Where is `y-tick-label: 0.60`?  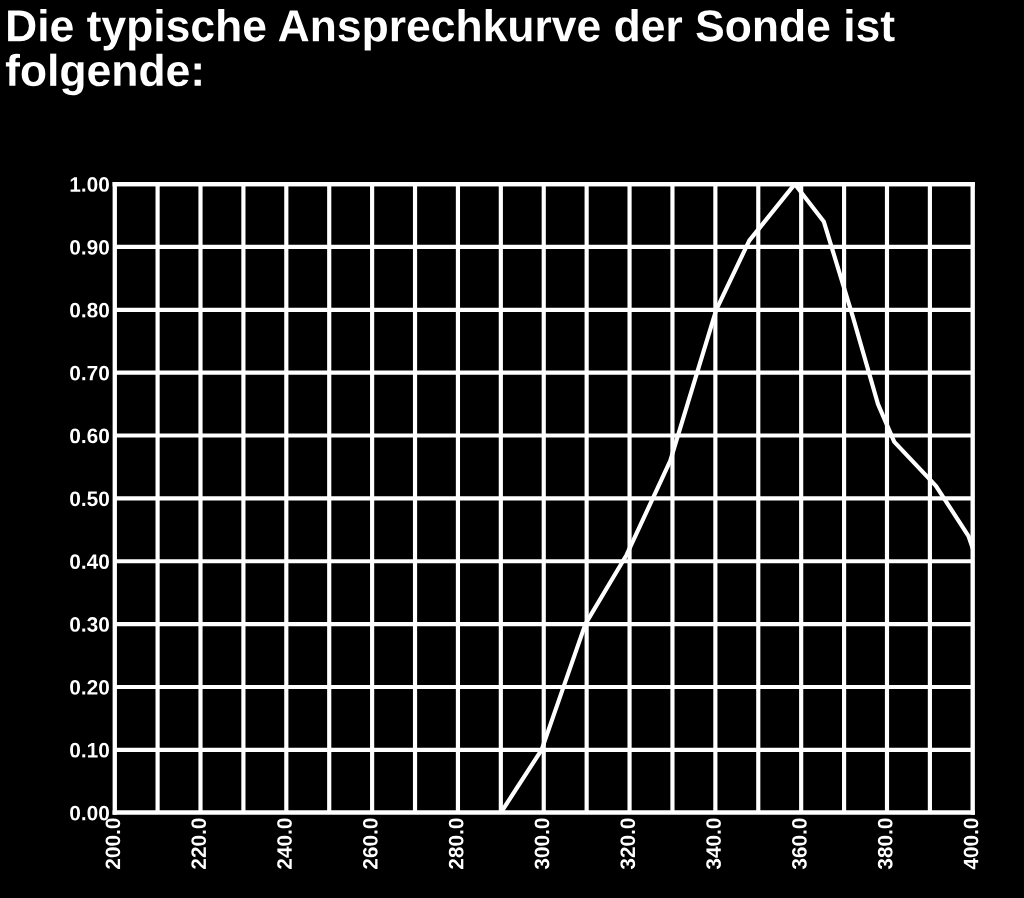
y-tick-label: 0.60 is located at coordinates (89, 436).